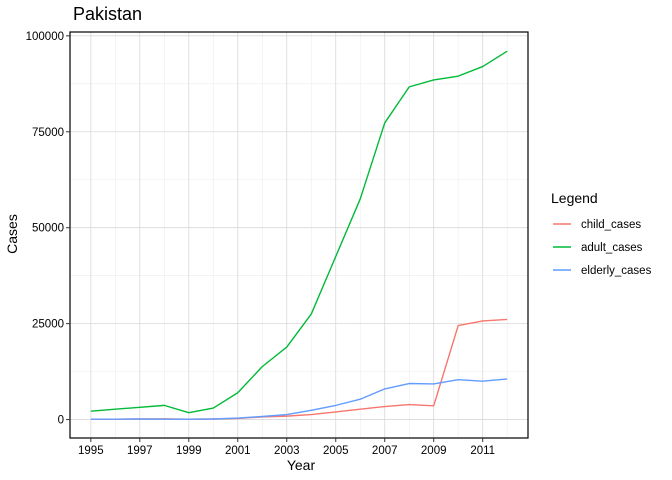 Image resolution: width=672 pixels, height=480 pixels. What do you see at coordinates (611, 225) in the screenshot?
I see `legend-label-child-cases: child_cases` at bounding box center [611, 225].